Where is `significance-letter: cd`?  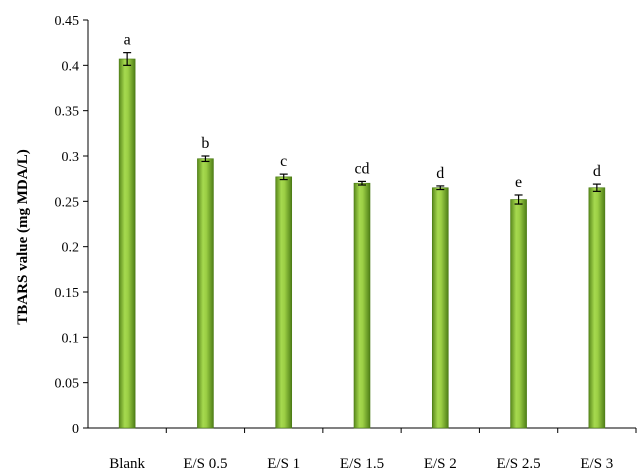 significance-letter: cd is located at coordinates (361, 168).